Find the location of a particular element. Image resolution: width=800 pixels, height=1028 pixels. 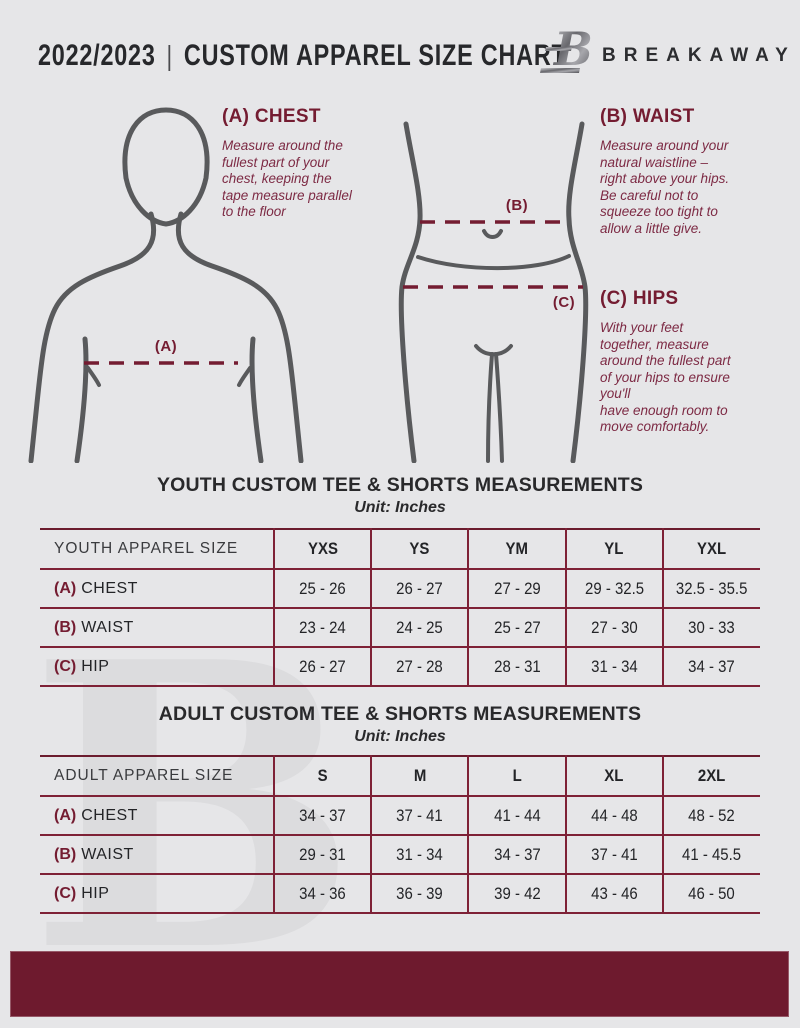

adult-section-unit: Unit: Inches is located at coordinates (400, 736).